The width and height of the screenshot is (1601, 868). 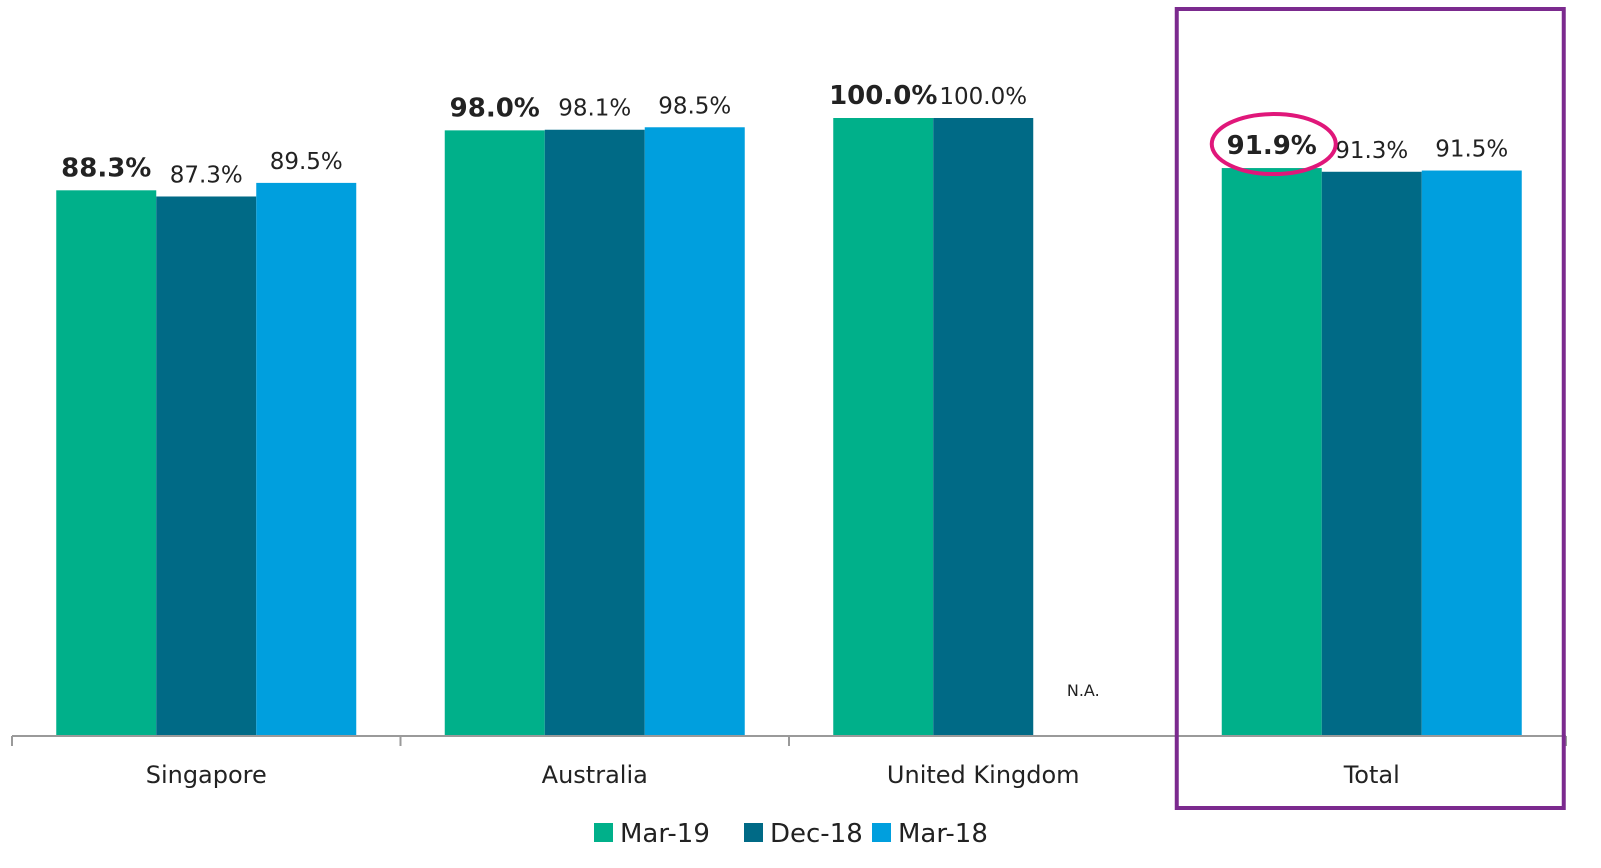 I want to click on data-label-total-dec-18: 91.3%, so click(x=1371, y=151).